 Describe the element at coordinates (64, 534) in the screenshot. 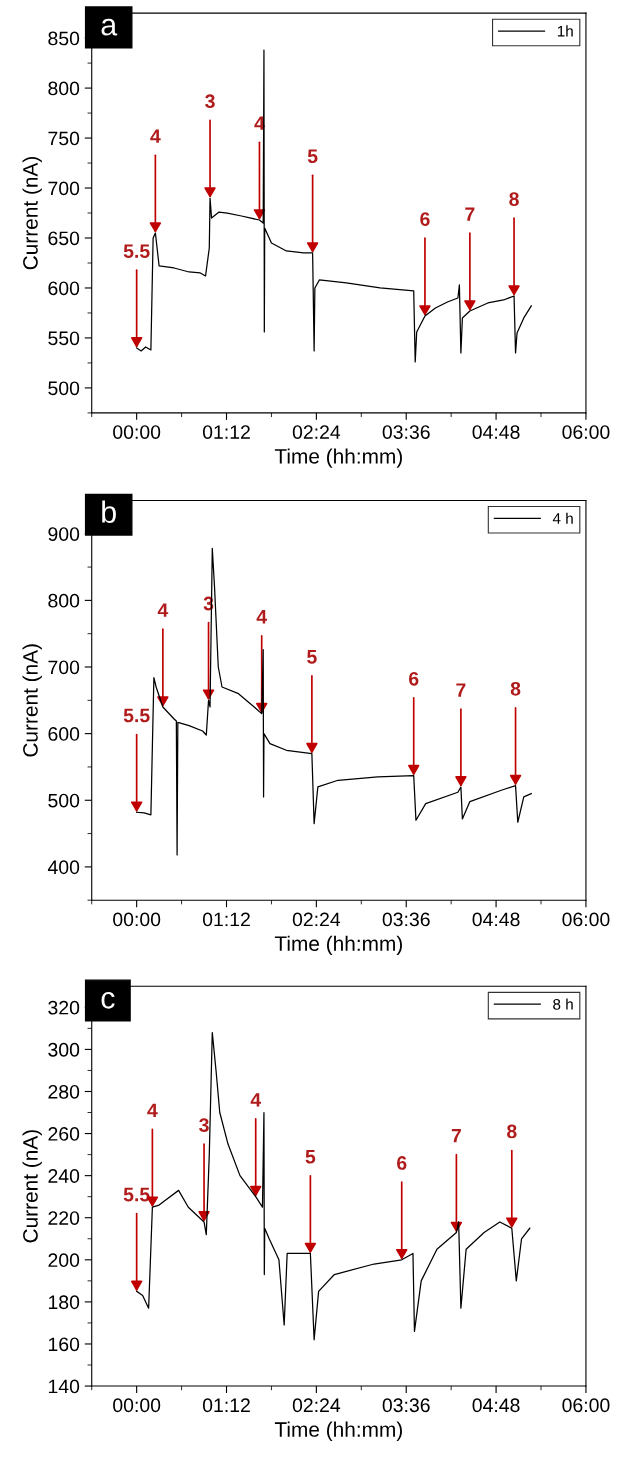

I see `y-tick-label: 900` at that location.